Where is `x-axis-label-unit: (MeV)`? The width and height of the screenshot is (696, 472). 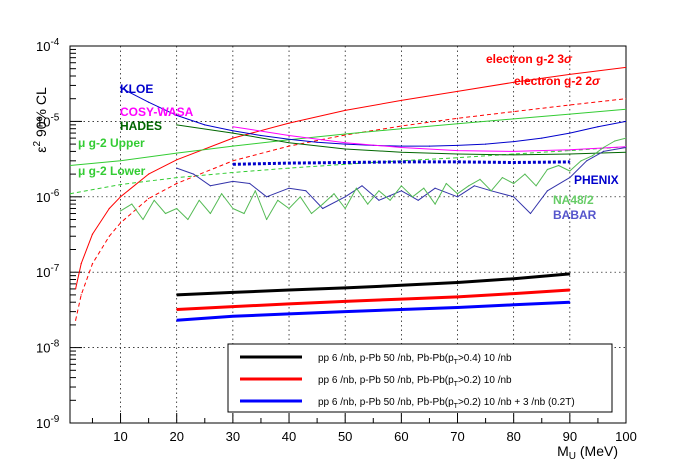 x-axis-label-unit: (MeV) is located at coordinates (597, 451).